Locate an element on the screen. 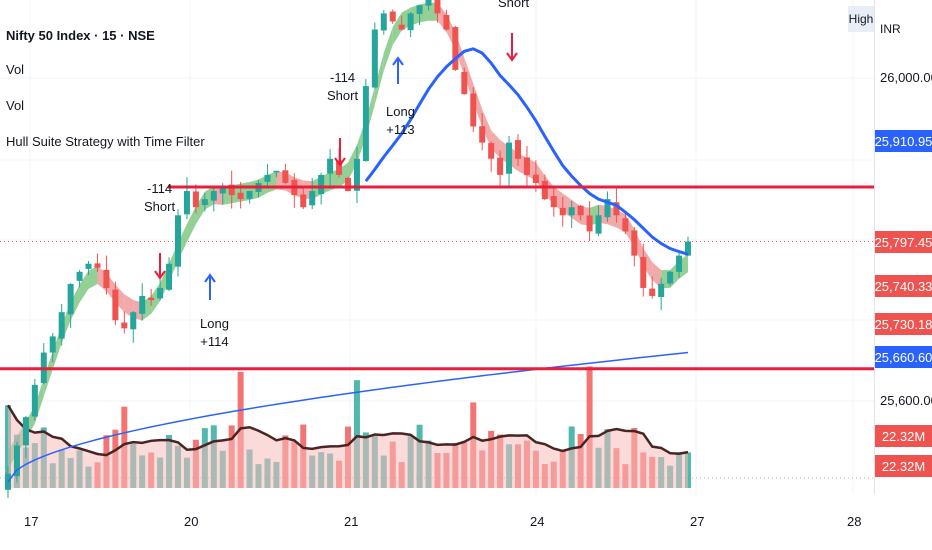 This screenshot has width=932, height=550. signal-short-3-type: Short is located at coordinates (514, 5).